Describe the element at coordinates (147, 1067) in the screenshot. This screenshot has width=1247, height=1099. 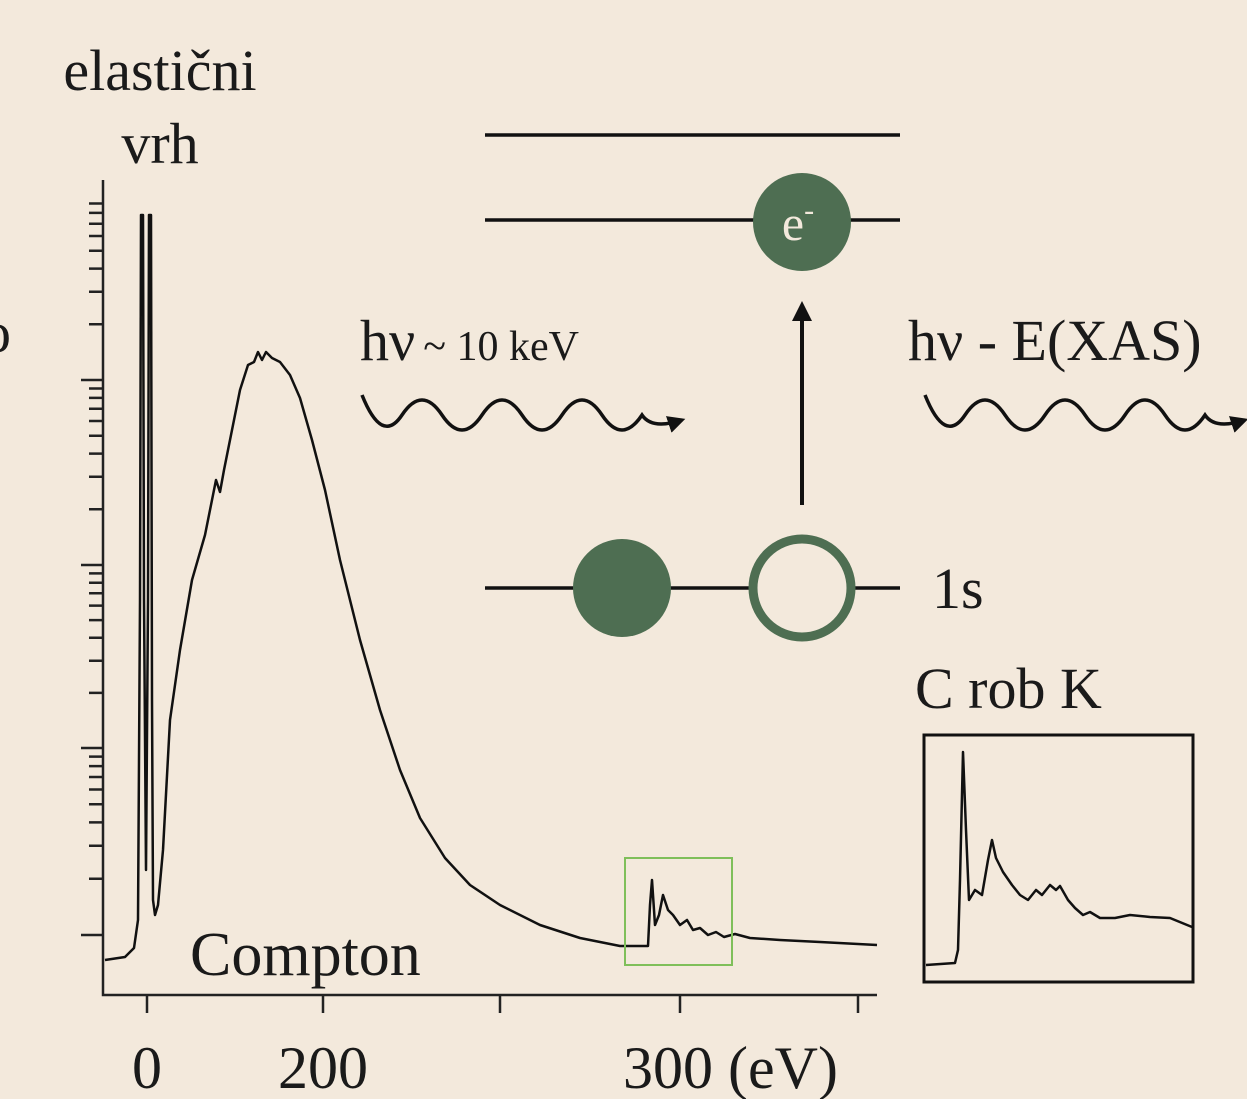
I see `x-tick-label: 0` at that location.